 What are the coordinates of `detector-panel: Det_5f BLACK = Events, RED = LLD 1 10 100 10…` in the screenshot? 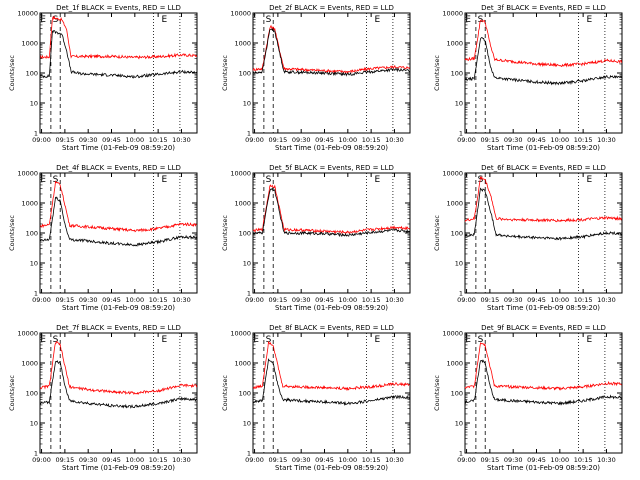 It's located at (316, 238).